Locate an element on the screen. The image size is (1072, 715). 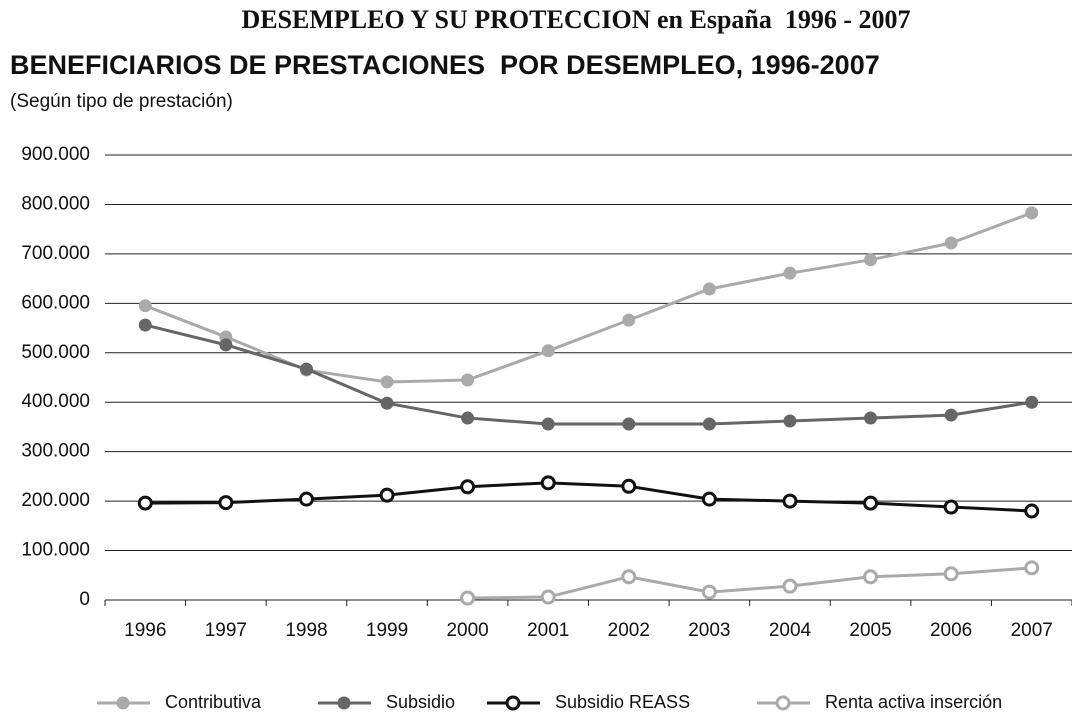
y-tick-label: 300.000 is located at coordinates (55, 451).